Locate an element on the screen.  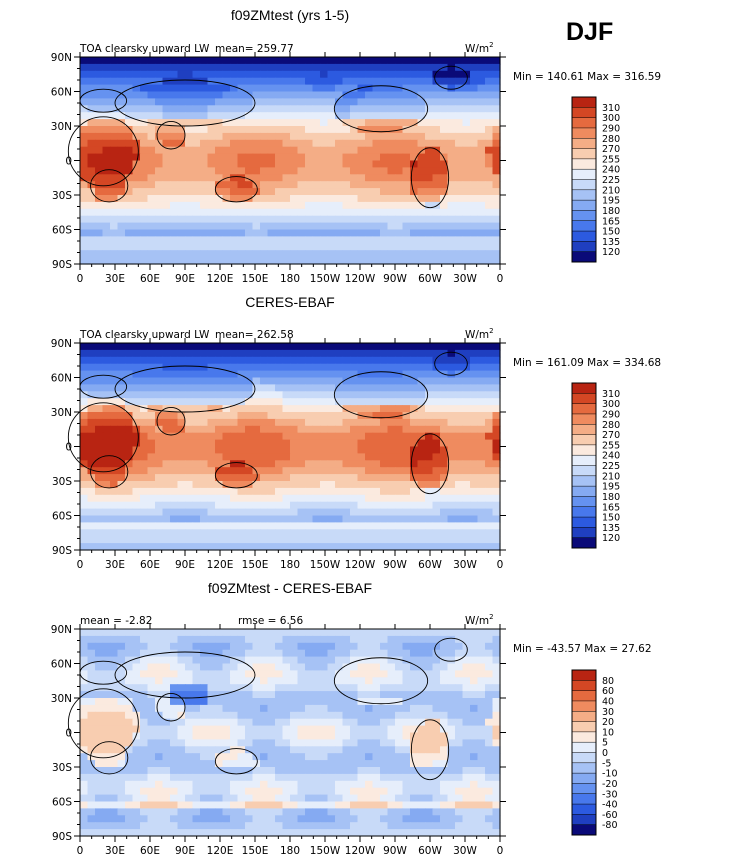
x-tick-label: 120W is located at coordinates (360, 565).